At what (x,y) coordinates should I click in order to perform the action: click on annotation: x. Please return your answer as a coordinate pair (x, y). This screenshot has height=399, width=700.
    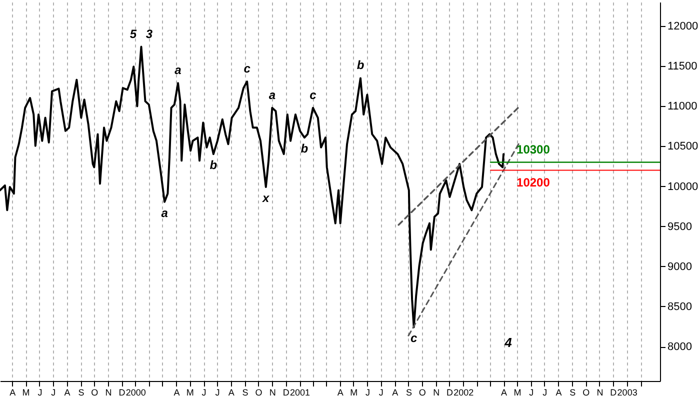
    Looking at the image, I should click on (266, 198).